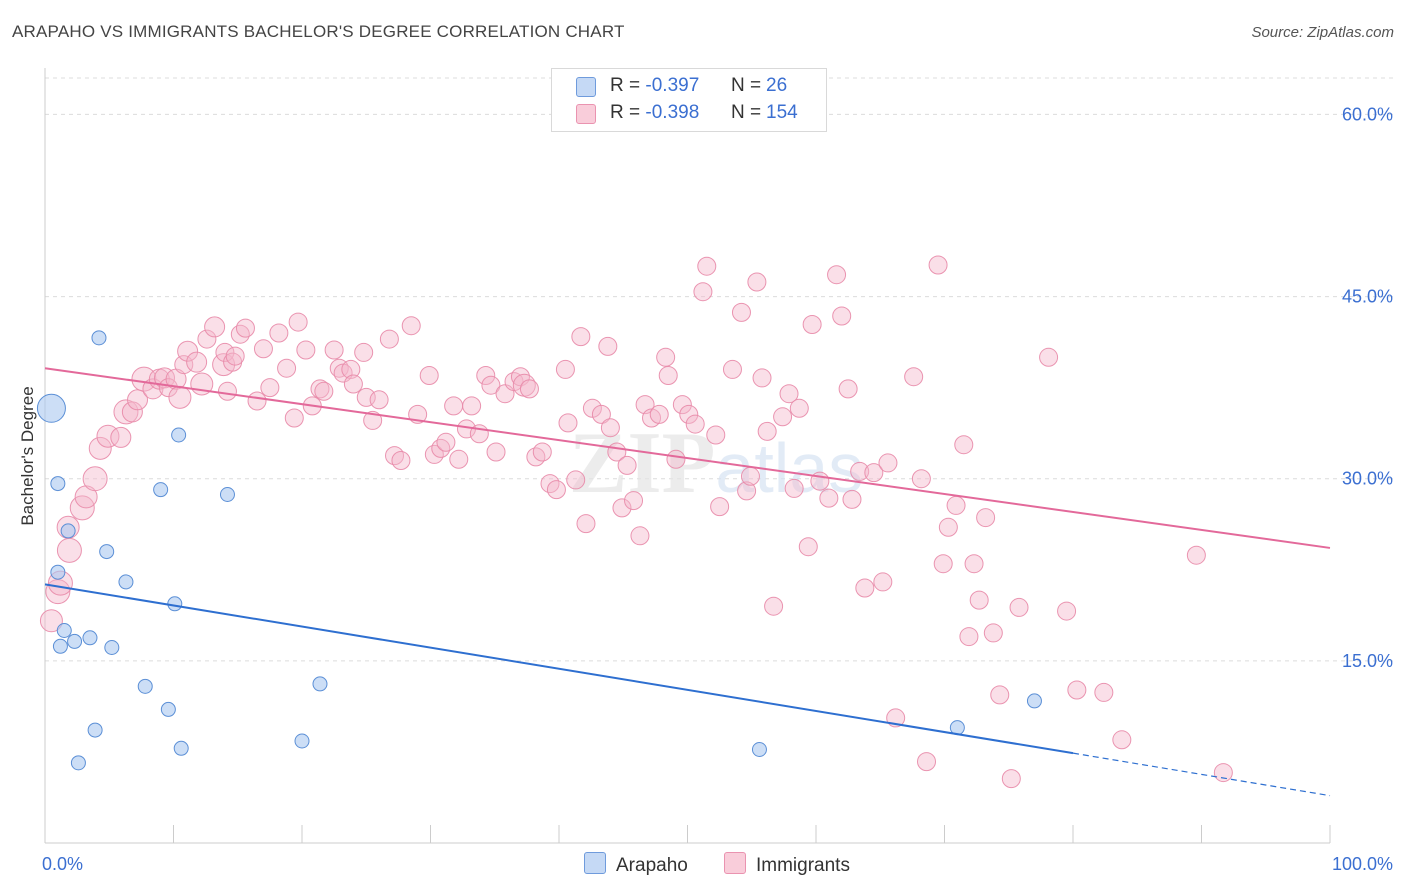 The width and height of the screenshot is (1406, 892). I want to click on source-label: Source: ZipAtlas.com, so click(1322, 32).